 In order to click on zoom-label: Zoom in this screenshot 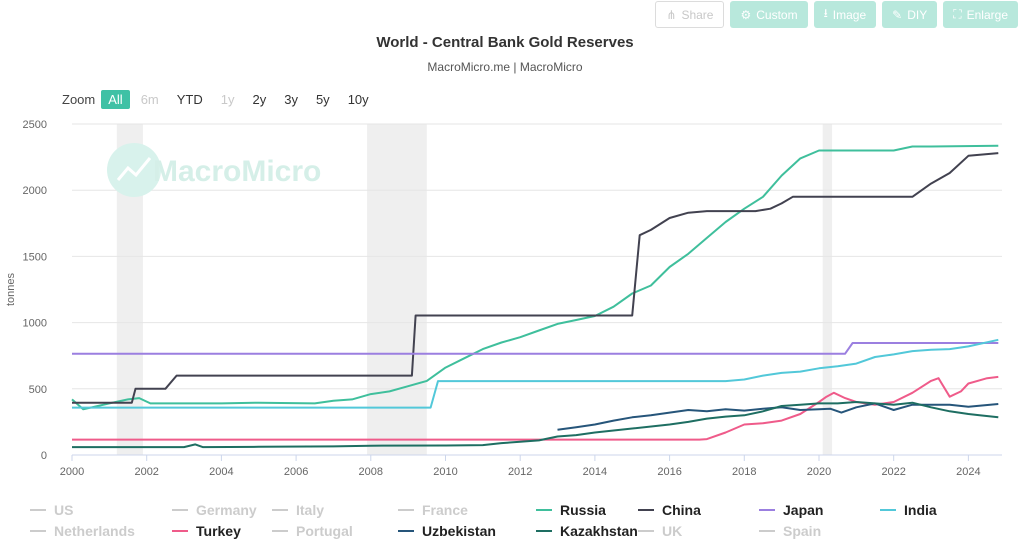, I will do `click(79, 99)`.